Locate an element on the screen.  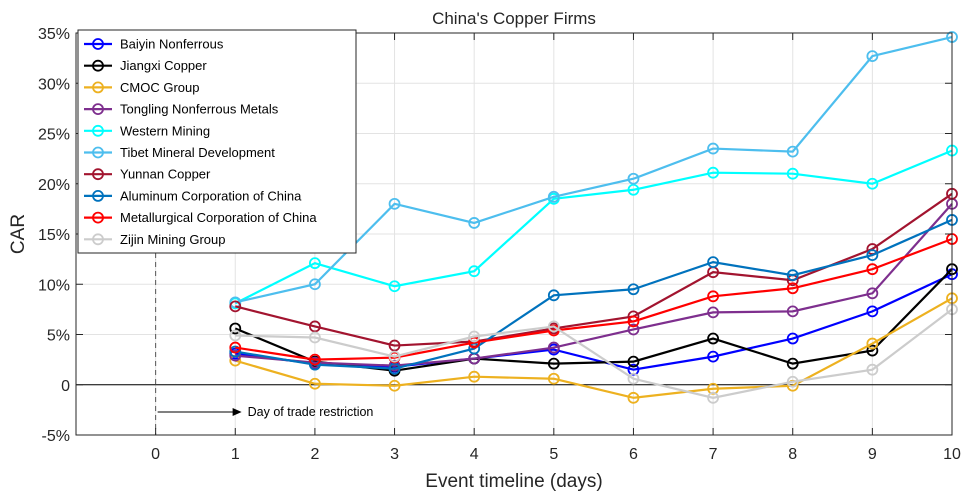
x-tick-label: 7 is located at coordinates (713, 454).